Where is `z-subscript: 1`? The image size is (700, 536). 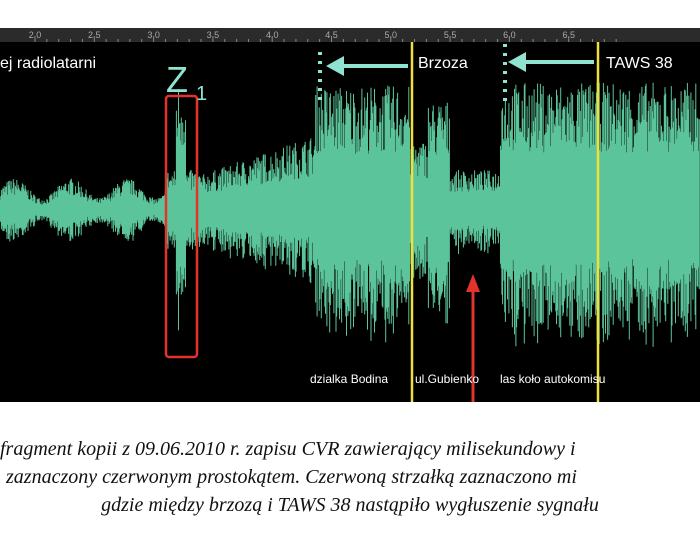 z-subscript: 1 is located at coordinates (201, 94).